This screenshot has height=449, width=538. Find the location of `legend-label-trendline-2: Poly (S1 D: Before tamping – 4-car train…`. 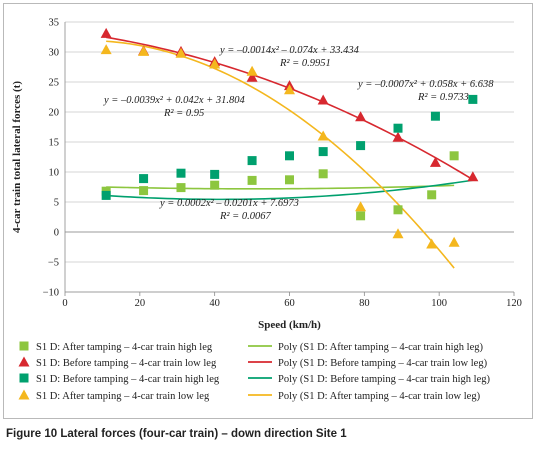

legend-label-trendline-2: Poly (S1 D: Before tamping – 4-car train… is located at coordinates (383, 363).